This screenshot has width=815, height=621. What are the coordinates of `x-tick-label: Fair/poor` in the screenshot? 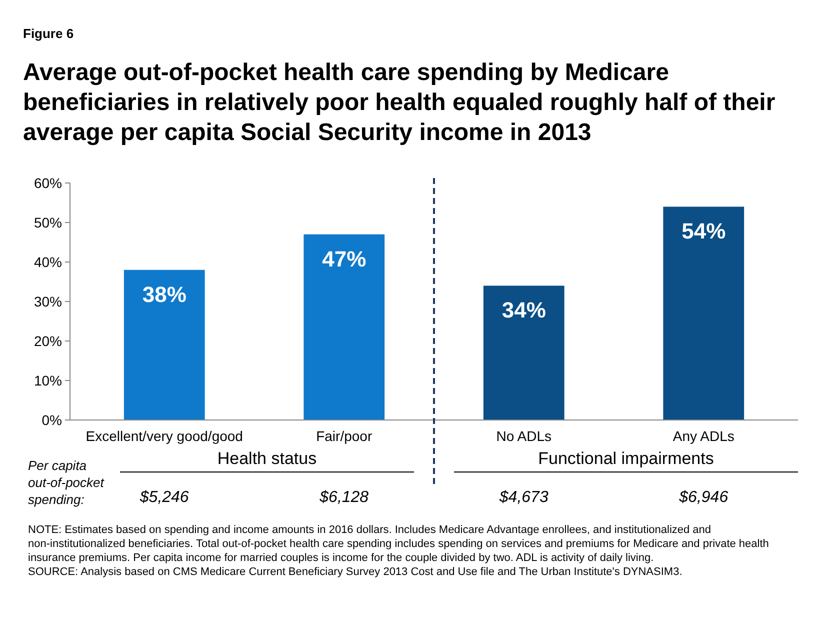 It's located at (344, 436).